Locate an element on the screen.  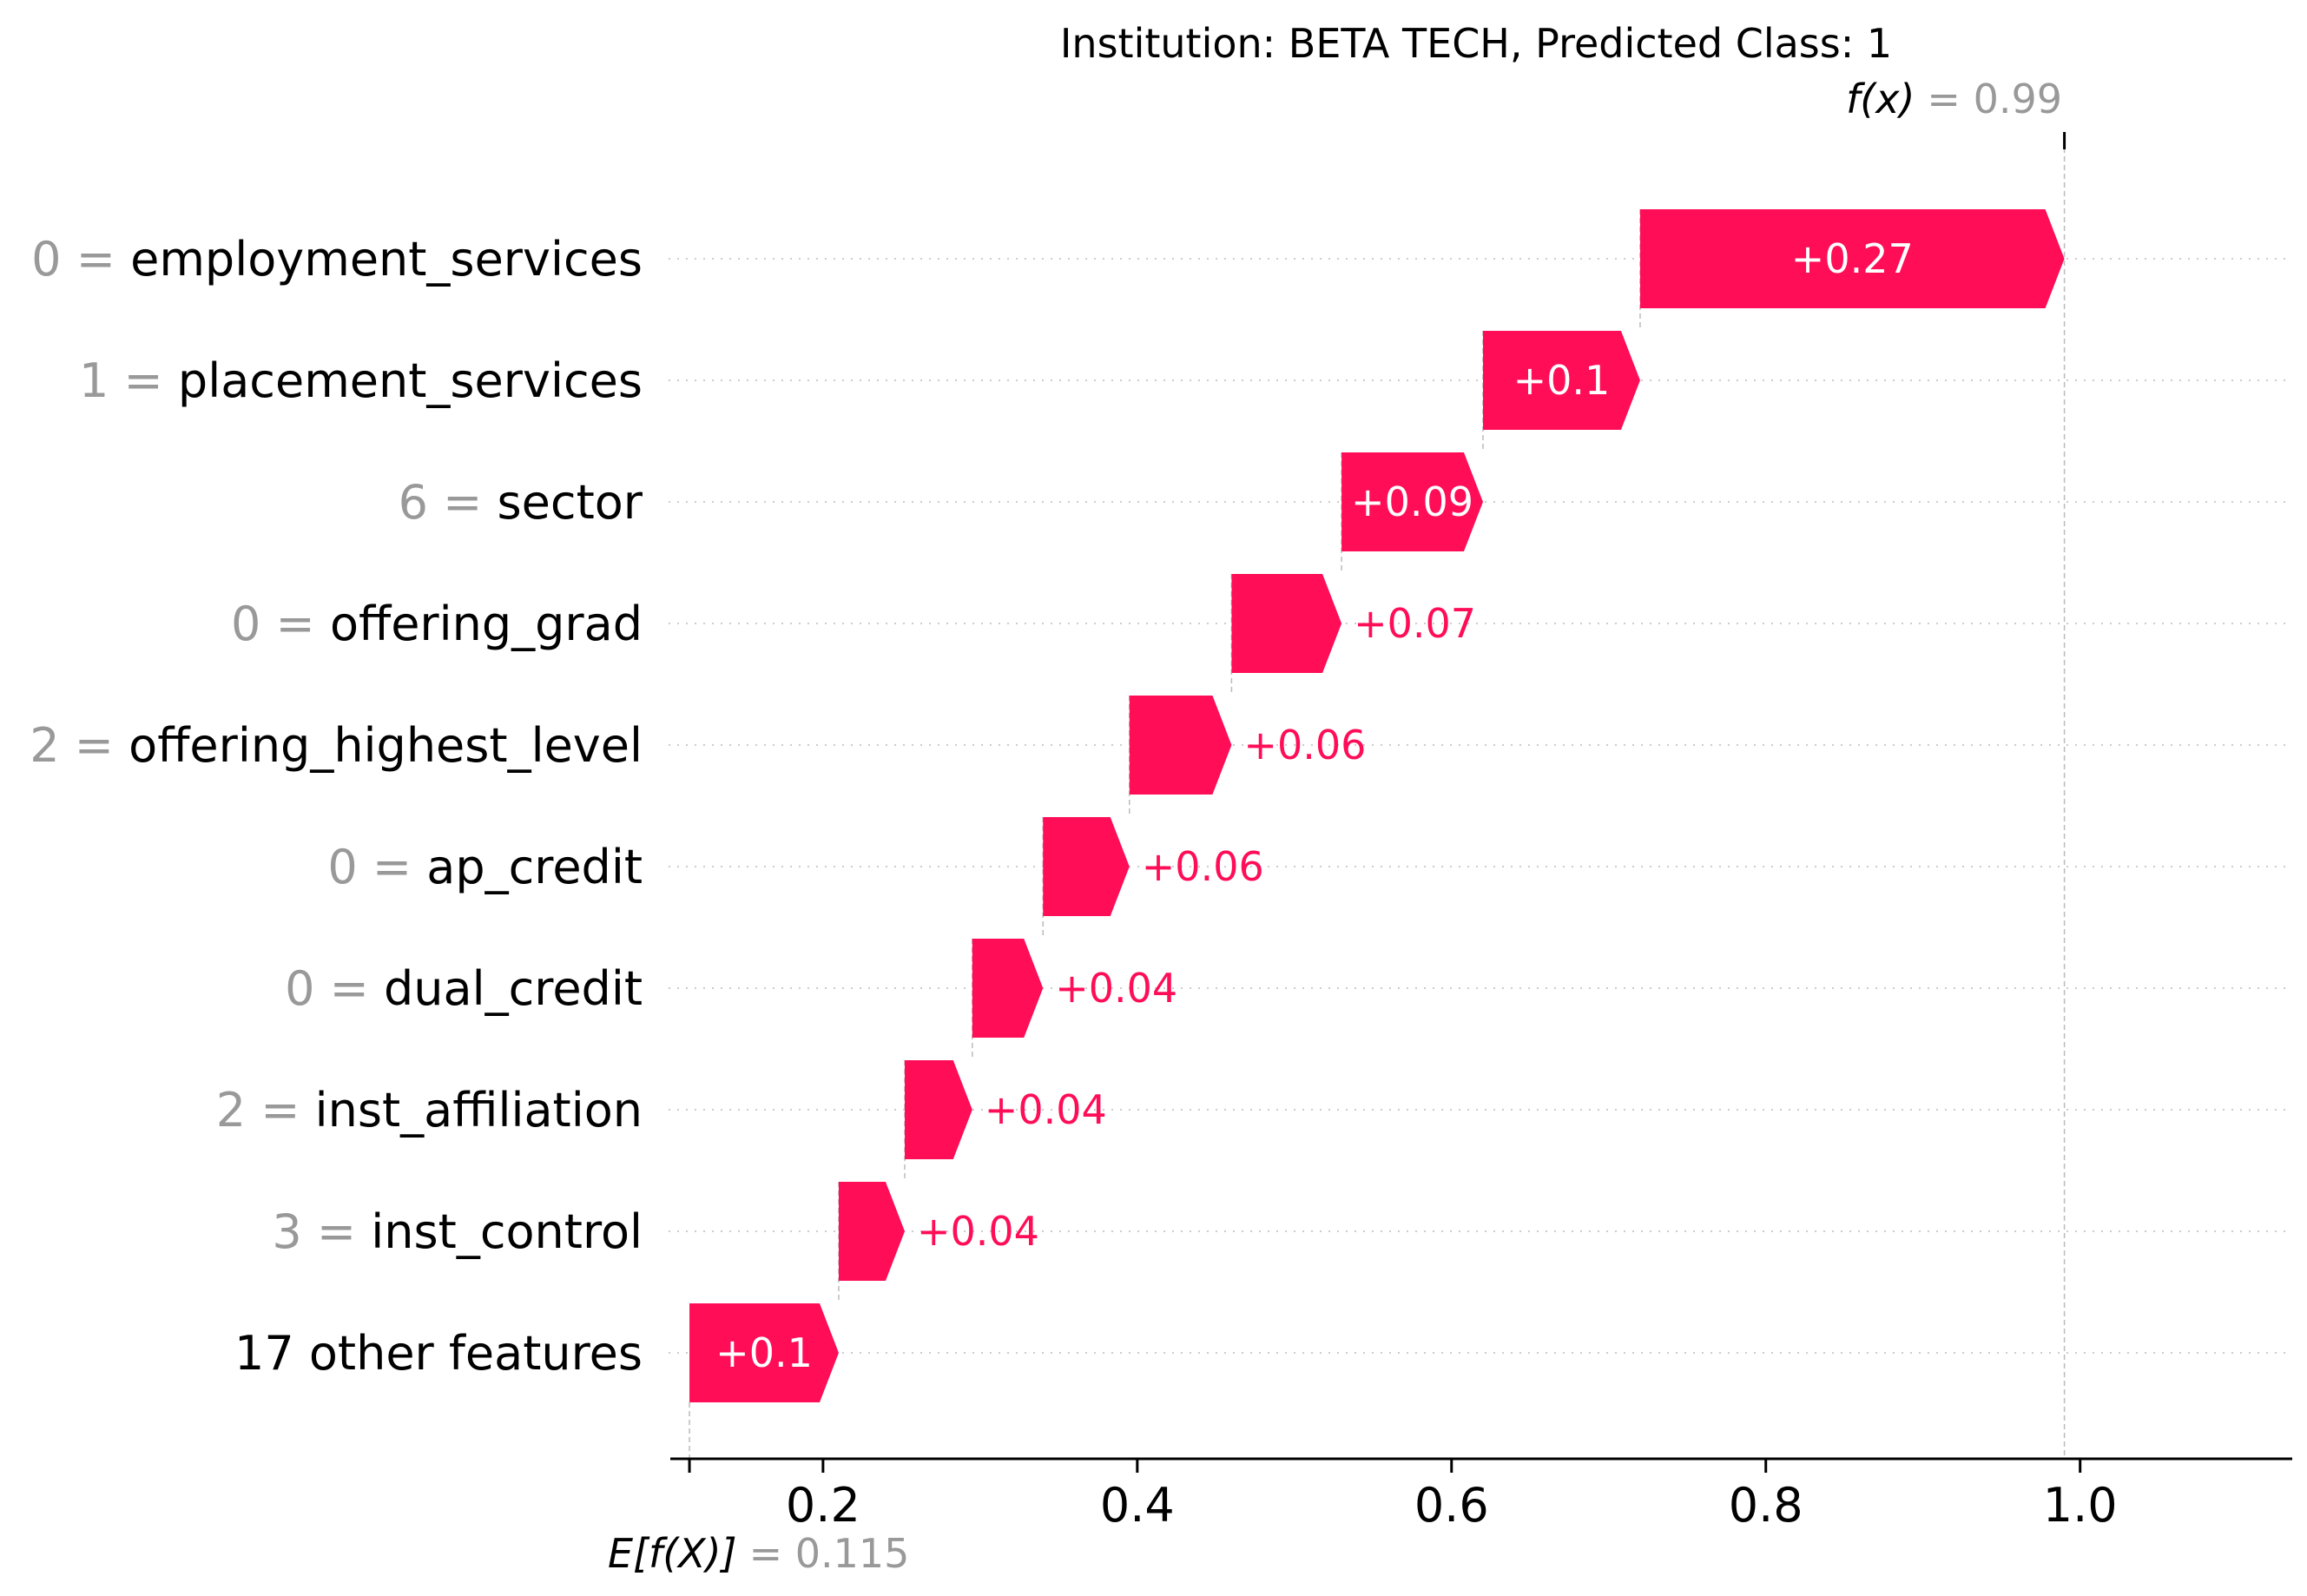
feature-name: placement_services is located at coordinates (410, 380).